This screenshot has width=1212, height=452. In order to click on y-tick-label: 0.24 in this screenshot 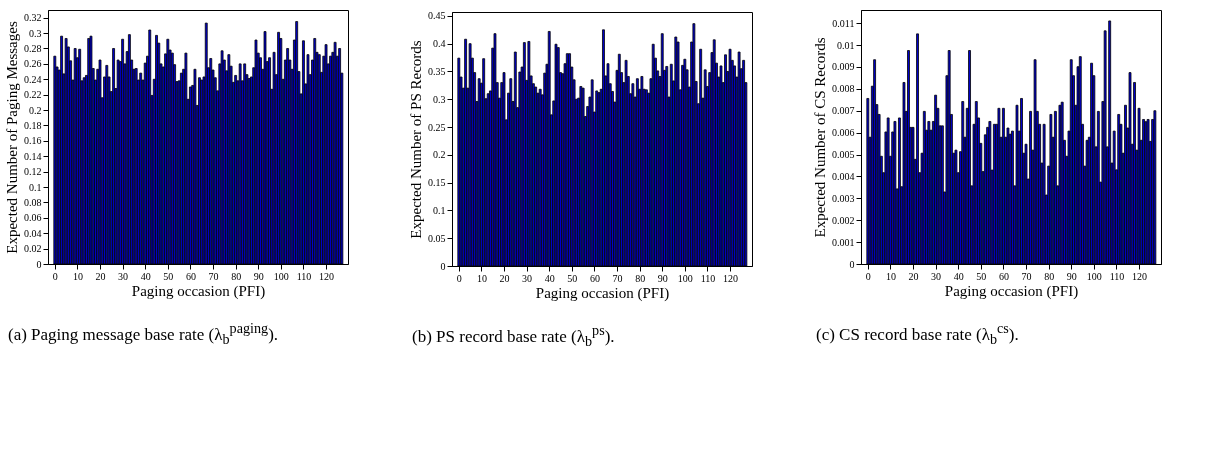, I will do `click(33, 79)`.